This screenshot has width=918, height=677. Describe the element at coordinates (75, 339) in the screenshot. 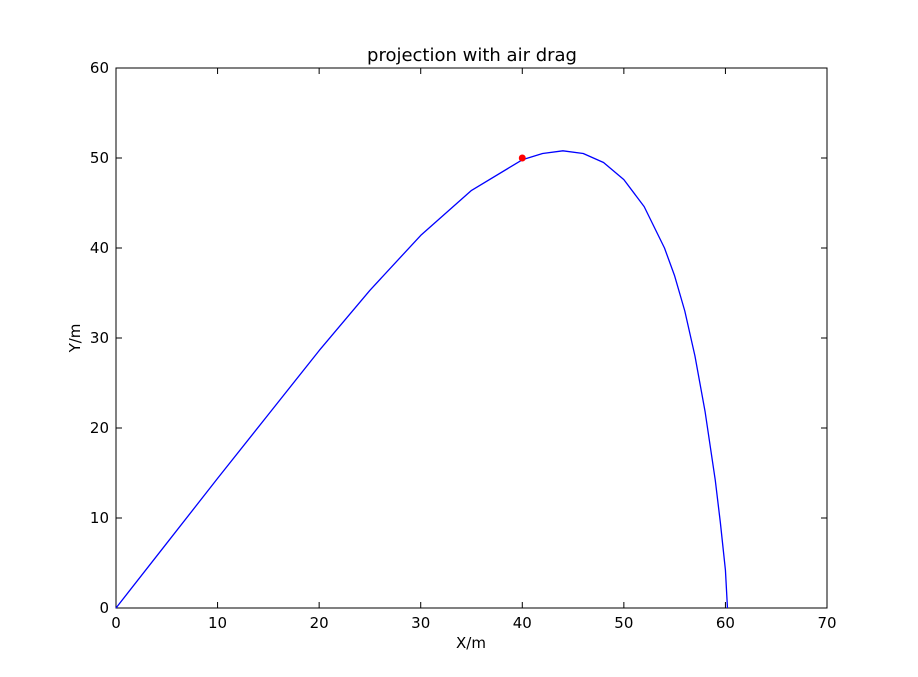

I see `y-axis-label: Y/m` at that location.